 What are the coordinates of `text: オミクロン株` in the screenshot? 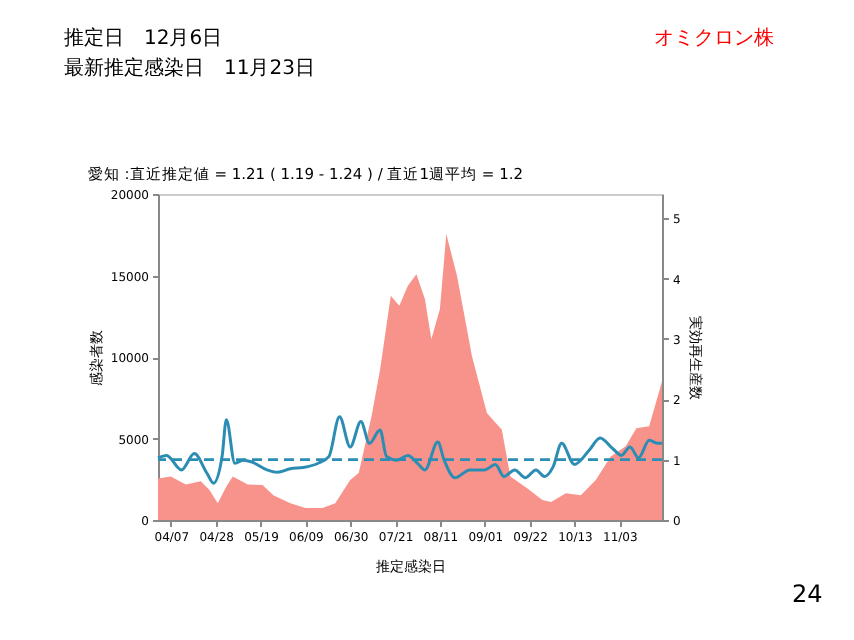 It's located at (714, 38).